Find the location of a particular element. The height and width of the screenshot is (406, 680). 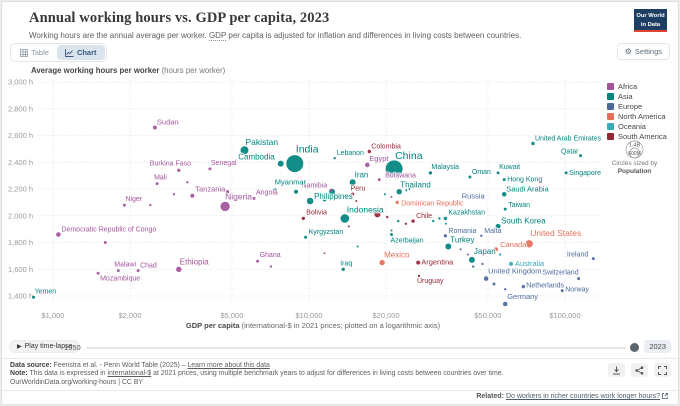

country-dot-philippines is located at coordinates (310, 201).